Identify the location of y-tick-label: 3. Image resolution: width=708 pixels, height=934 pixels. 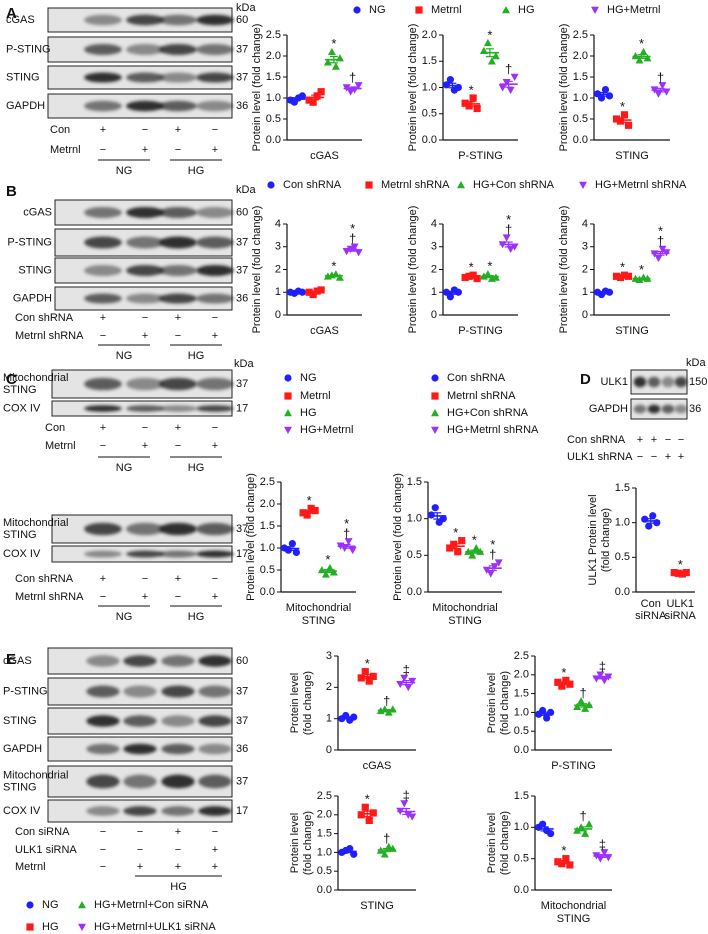
(434, 247).